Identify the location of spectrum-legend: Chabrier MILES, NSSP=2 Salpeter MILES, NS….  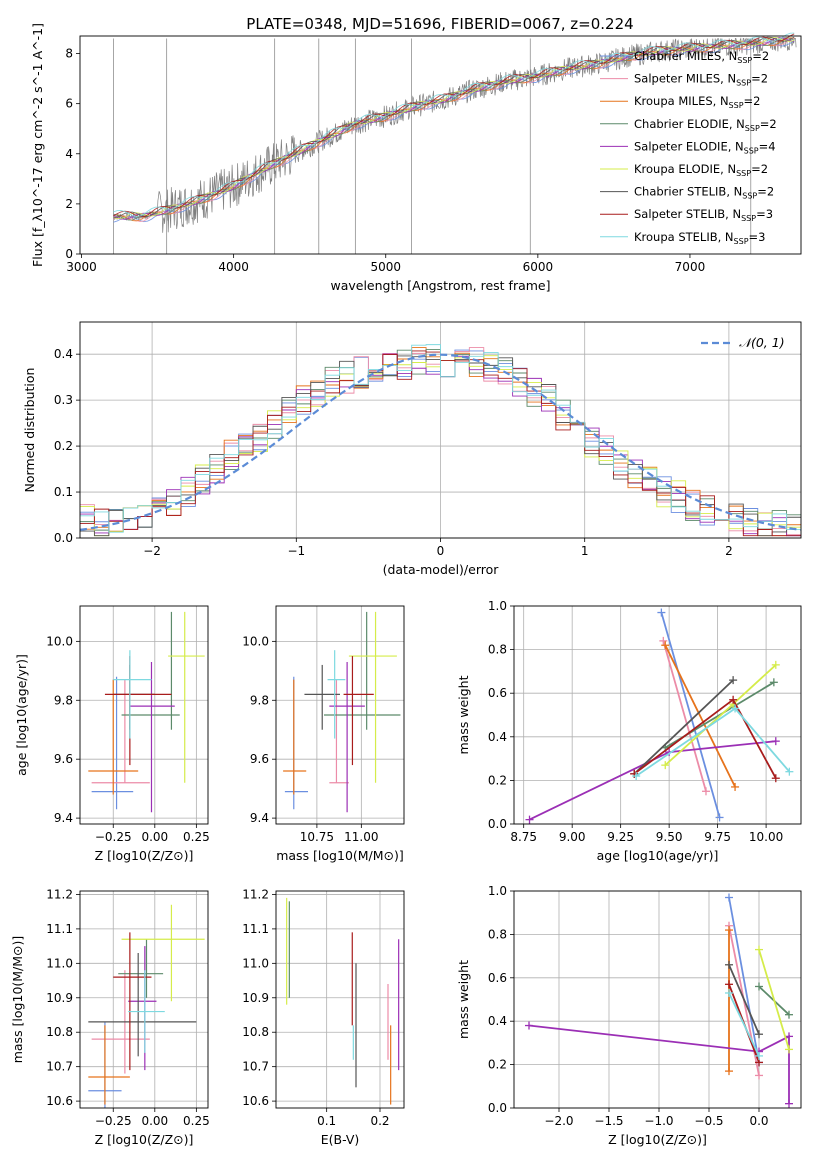
(688, 147).